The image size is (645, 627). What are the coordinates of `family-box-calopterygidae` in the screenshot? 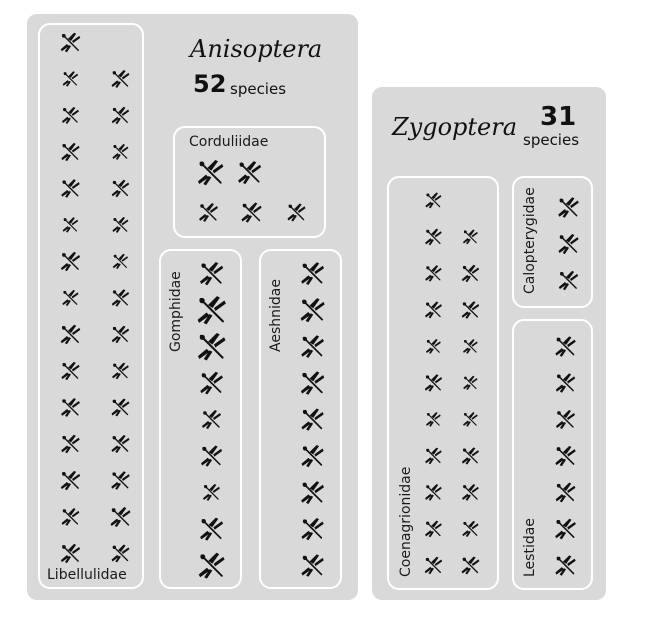 It's located at (552, 242).